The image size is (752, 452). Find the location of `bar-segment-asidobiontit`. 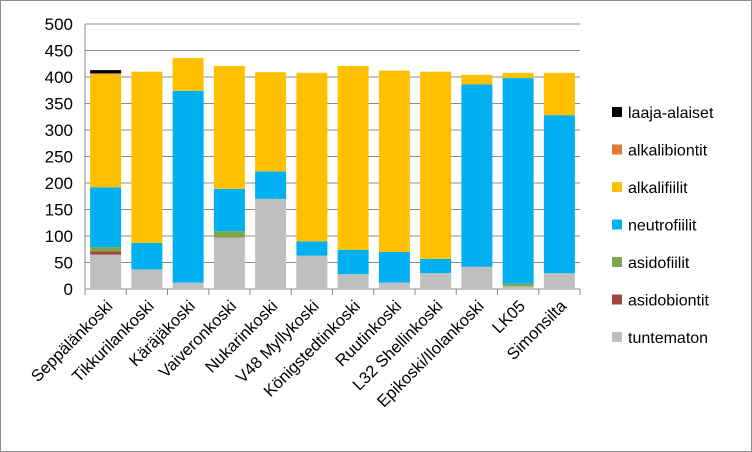

bar-segment-asidobiontit is located at coordinates (106, 253).